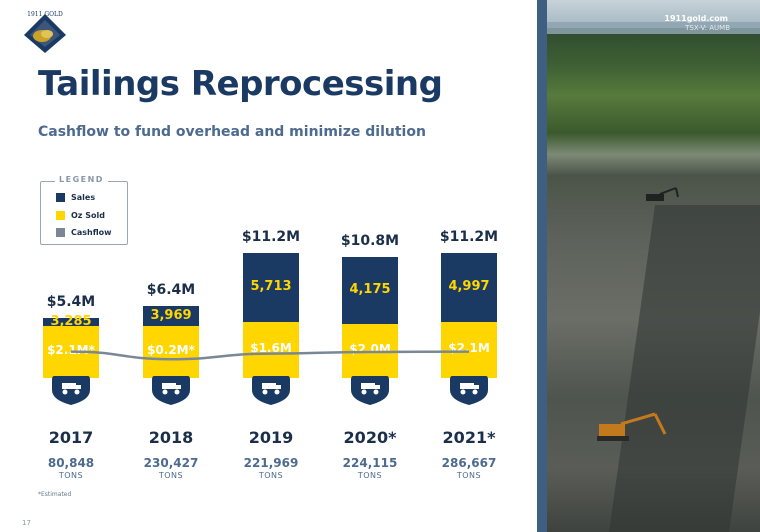 This screenshot has height=532, width=760. I want to click on chart-legend: LEGEND Sales Oz Sold Cashflow, so click(84, 210).